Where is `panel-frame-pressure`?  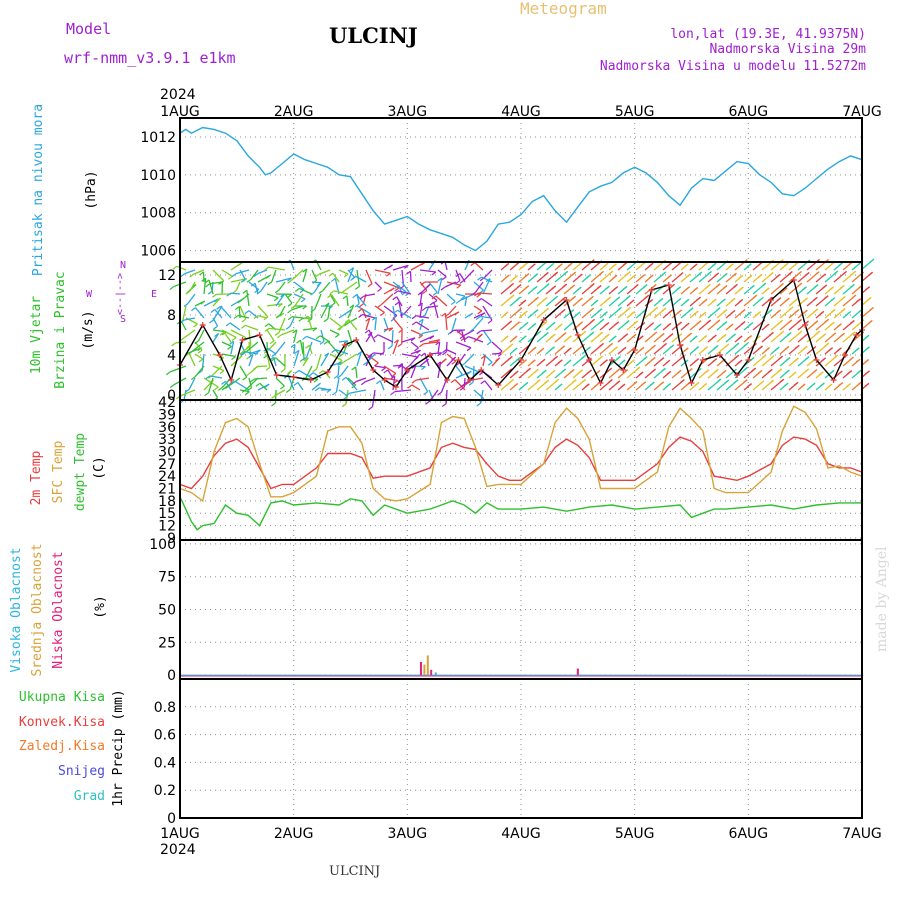 panel-frame-pressure is located at coordinates (521, 190).